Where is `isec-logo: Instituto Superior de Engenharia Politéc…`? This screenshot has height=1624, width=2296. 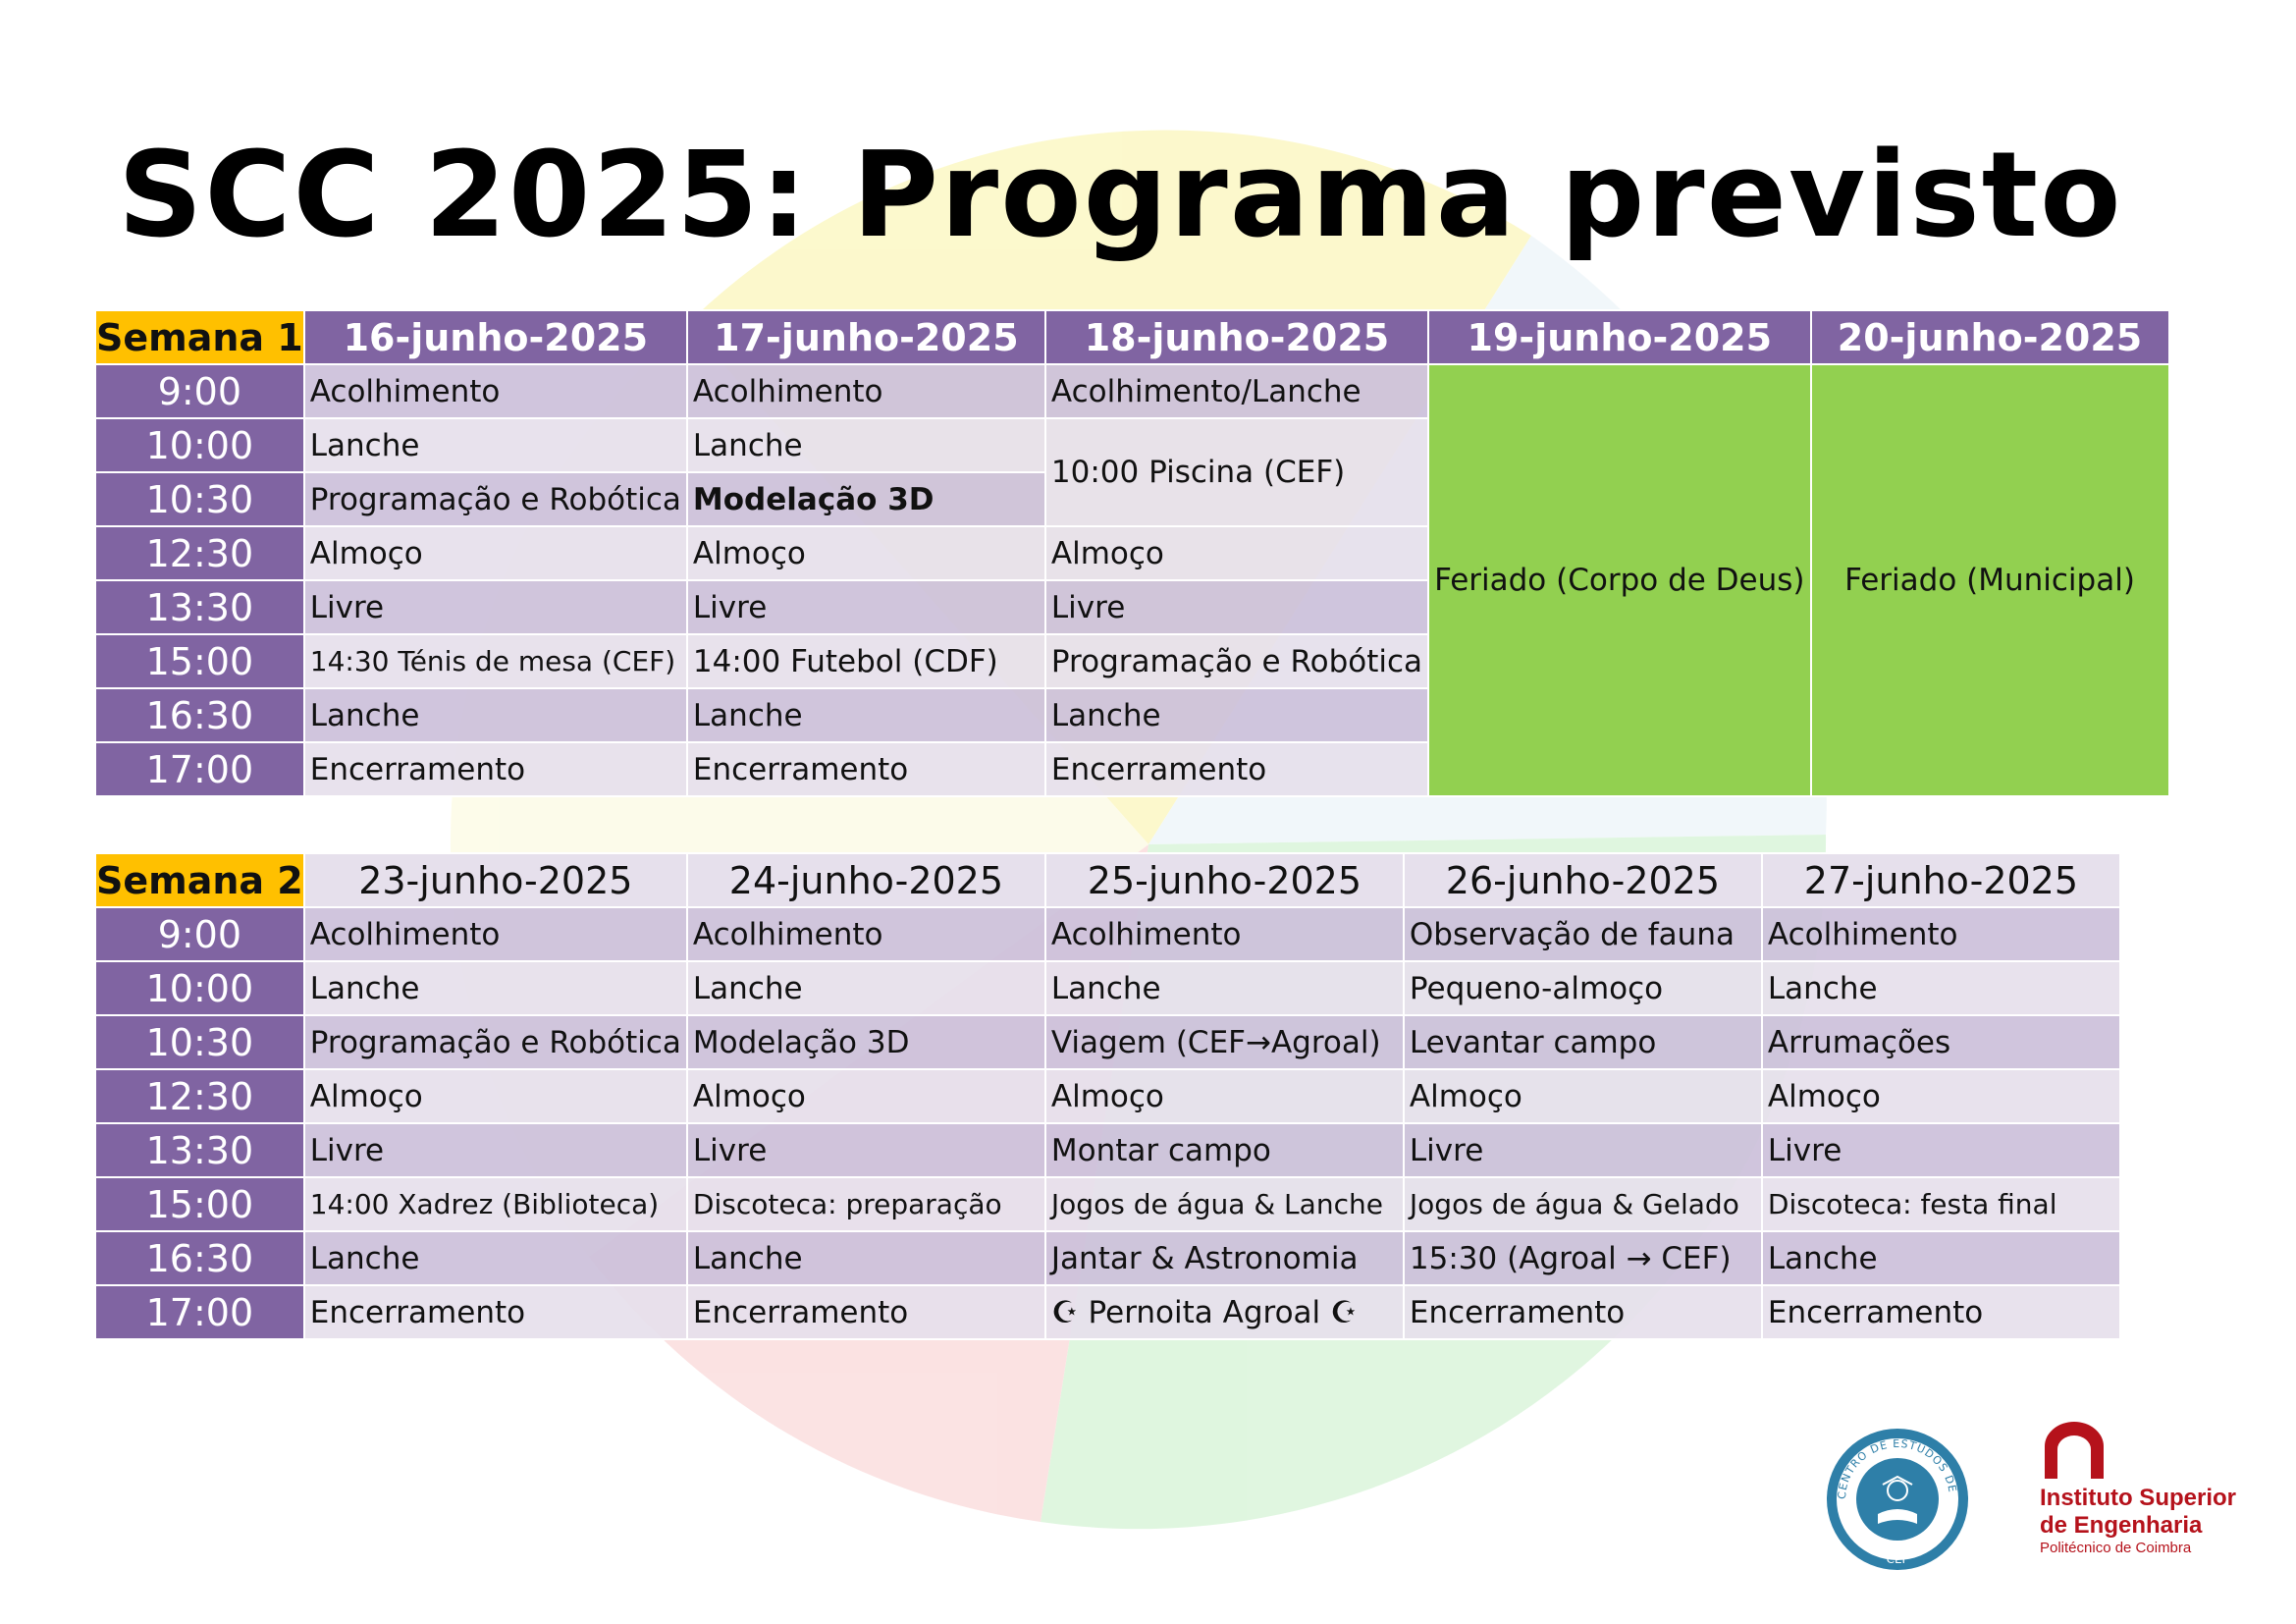 isec-logo: Instituto Superior de Engenharia Politéc… is located at coordinates (2153, 1500).